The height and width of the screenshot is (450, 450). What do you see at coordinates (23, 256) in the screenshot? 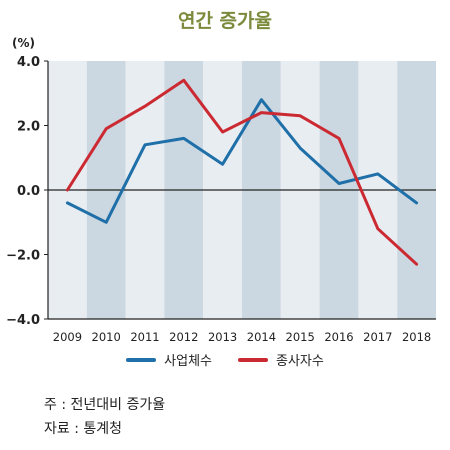
I see `y-tick-label: −2.0` at bounding box center [23, 256].